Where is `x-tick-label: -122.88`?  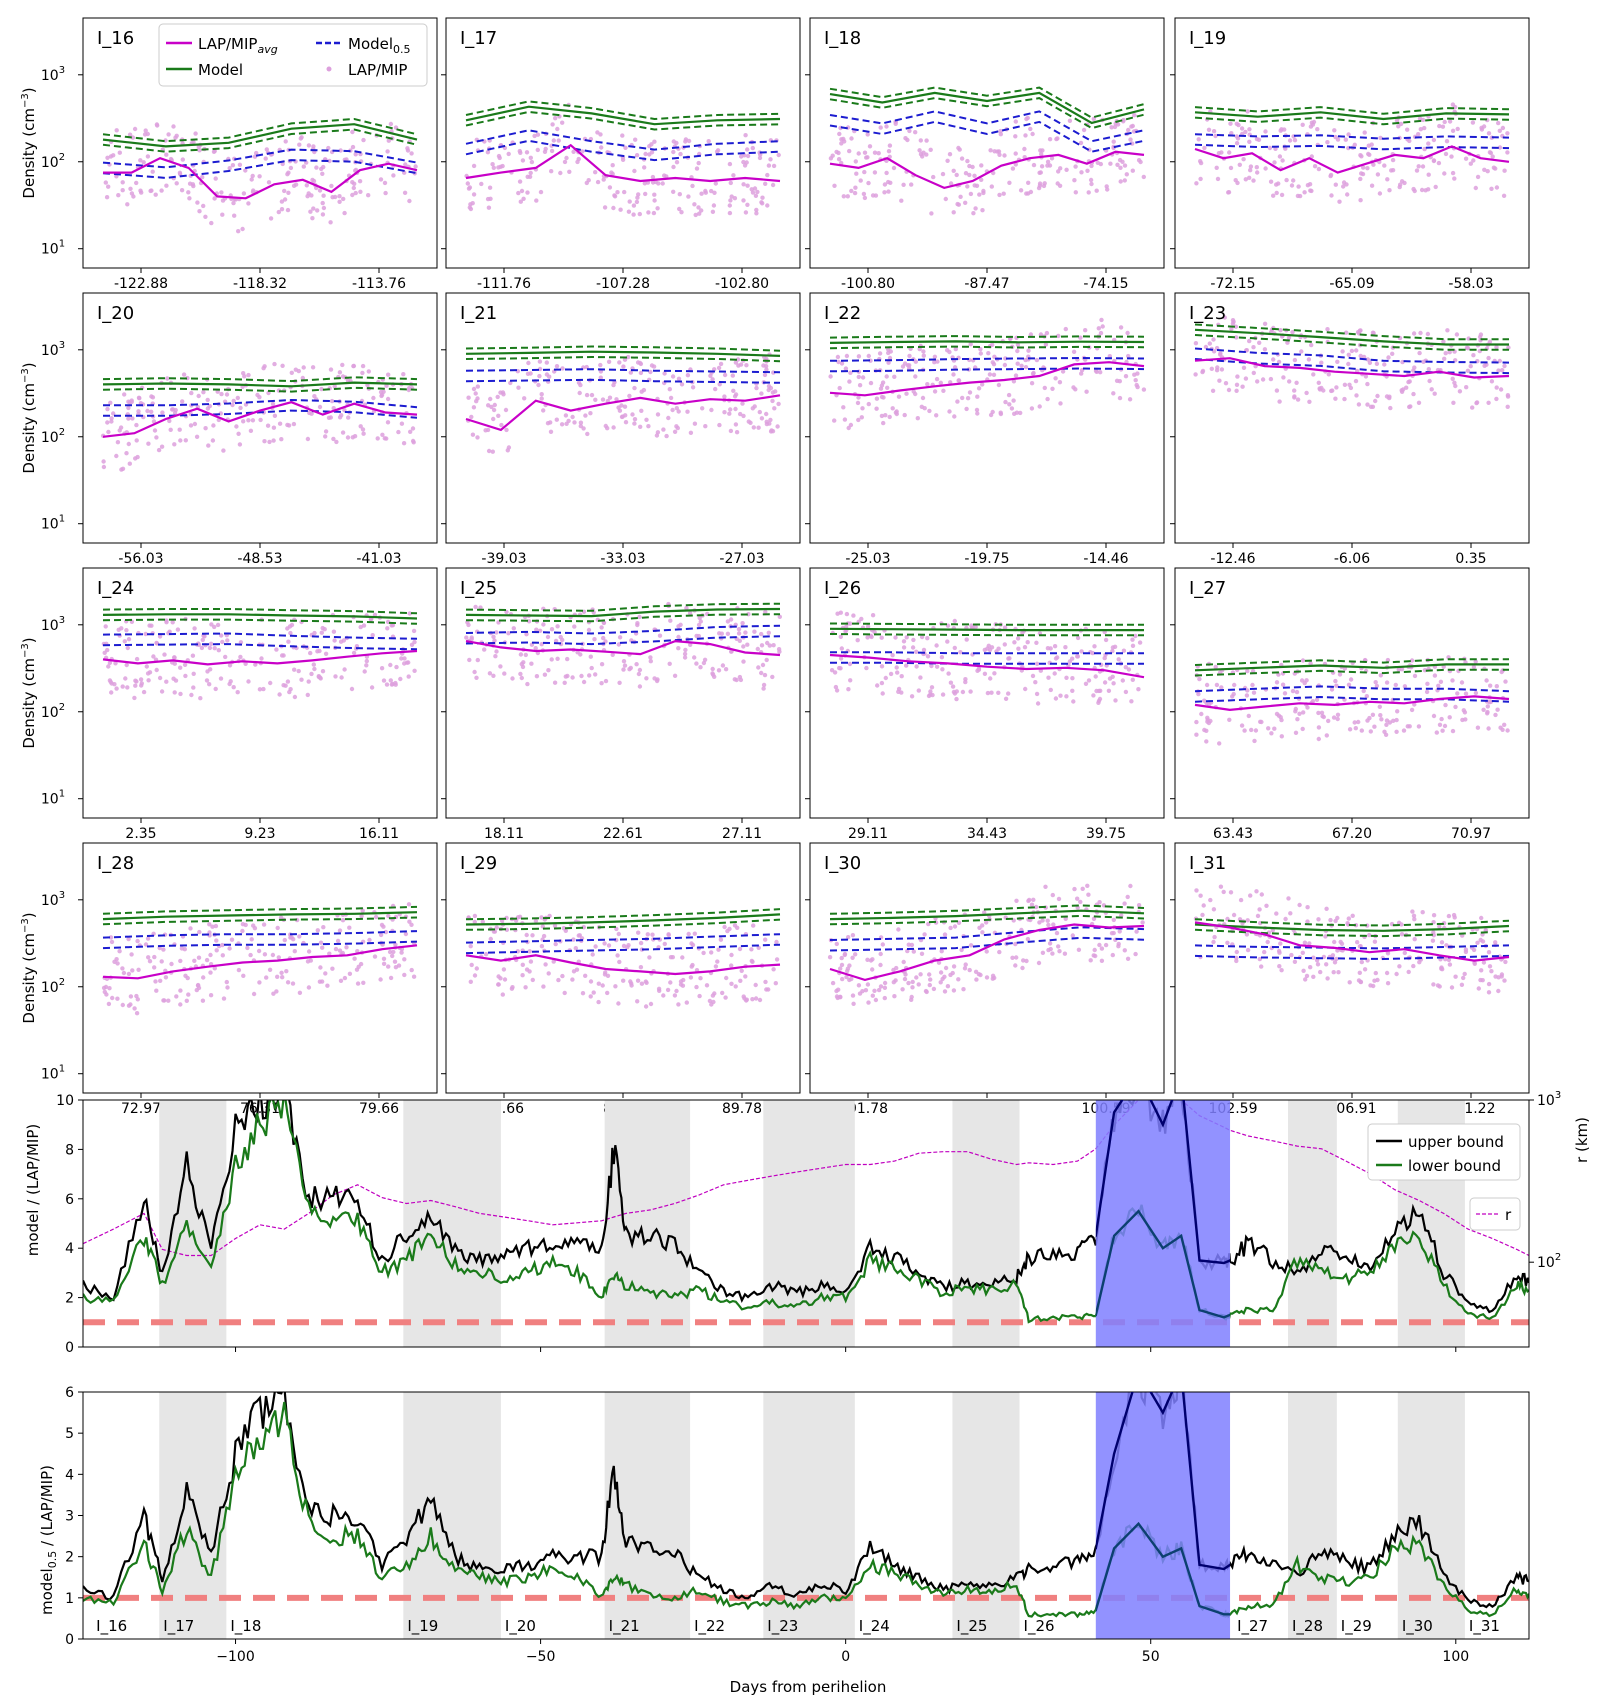 x-tick-label: -122.88 is located at coordinates (141, 284).